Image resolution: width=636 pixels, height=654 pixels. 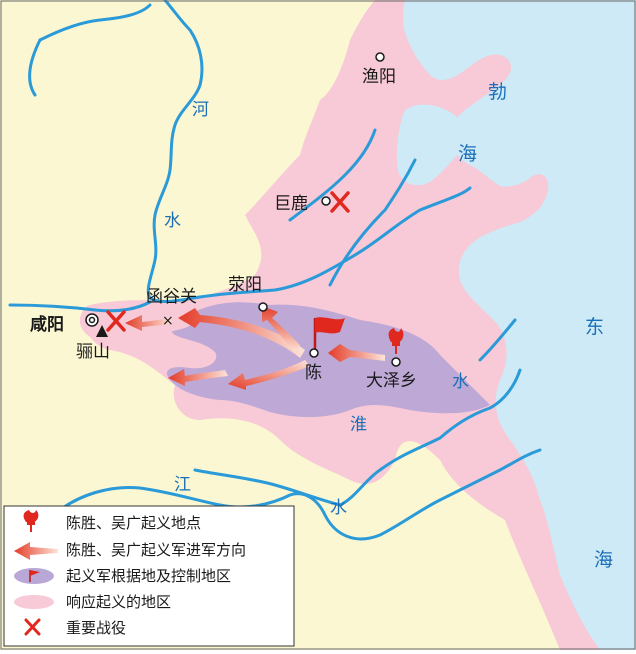 I want to click on legend-march-arrow-icon, so click(x=36, y=551).